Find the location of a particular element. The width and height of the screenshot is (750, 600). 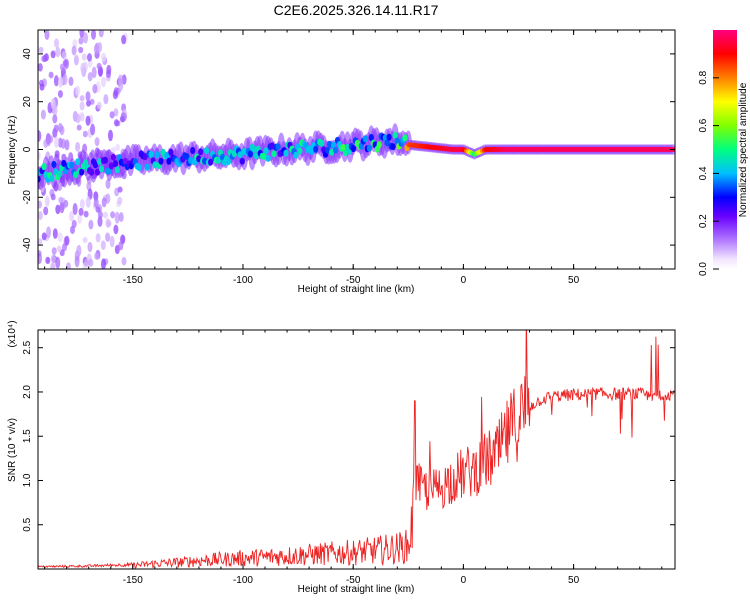

colorbar-tick-label: 0.6 is located at coordinates (703, 125).